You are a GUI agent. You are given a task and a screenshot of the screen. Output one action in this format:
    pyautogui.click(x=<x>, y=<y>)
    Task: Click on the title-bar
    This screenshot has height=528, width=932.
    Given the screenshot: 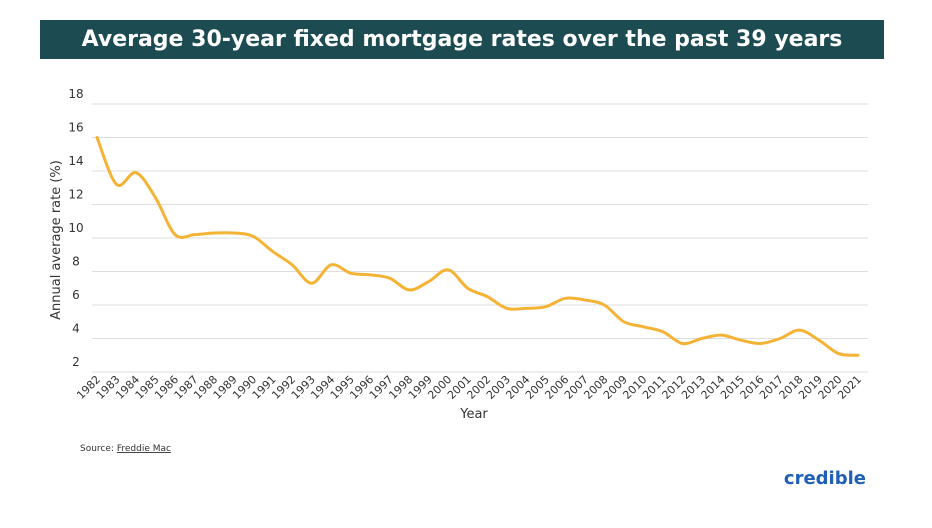 What is the action you would take?
    pyautogui.click(x=462, y=39)
    